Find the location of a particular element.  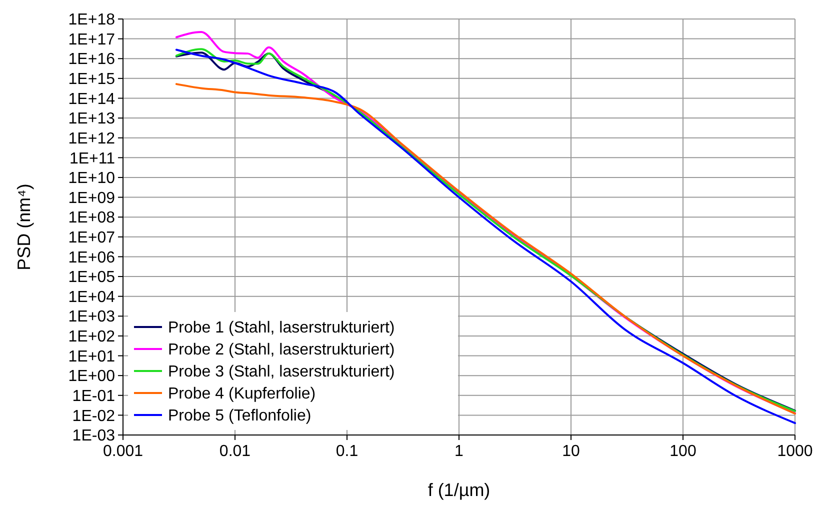

x-tick-label: 0.1 is located at coordinates (347, 451).